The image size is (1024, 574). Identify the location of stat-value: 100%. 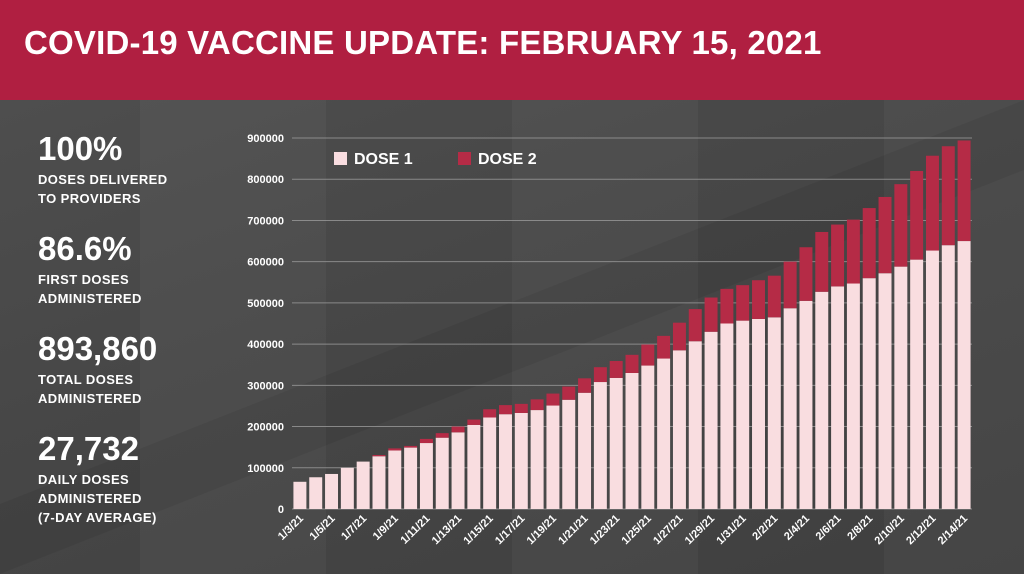
(80, 148).